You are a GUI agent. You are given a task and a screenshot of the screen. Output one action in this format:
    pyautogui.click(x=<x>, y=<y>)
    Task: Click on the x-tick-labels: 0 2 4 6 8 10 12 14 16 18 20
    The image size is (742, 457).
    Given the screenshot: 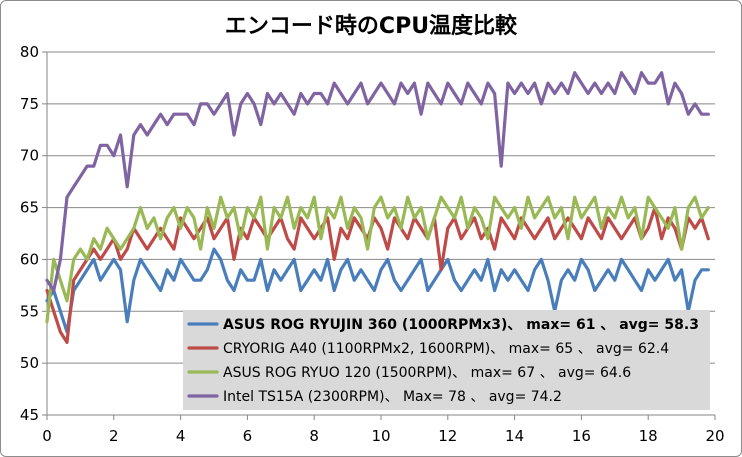 What is the action you would take?
    pyautogui.click(x=383, y=436)
    